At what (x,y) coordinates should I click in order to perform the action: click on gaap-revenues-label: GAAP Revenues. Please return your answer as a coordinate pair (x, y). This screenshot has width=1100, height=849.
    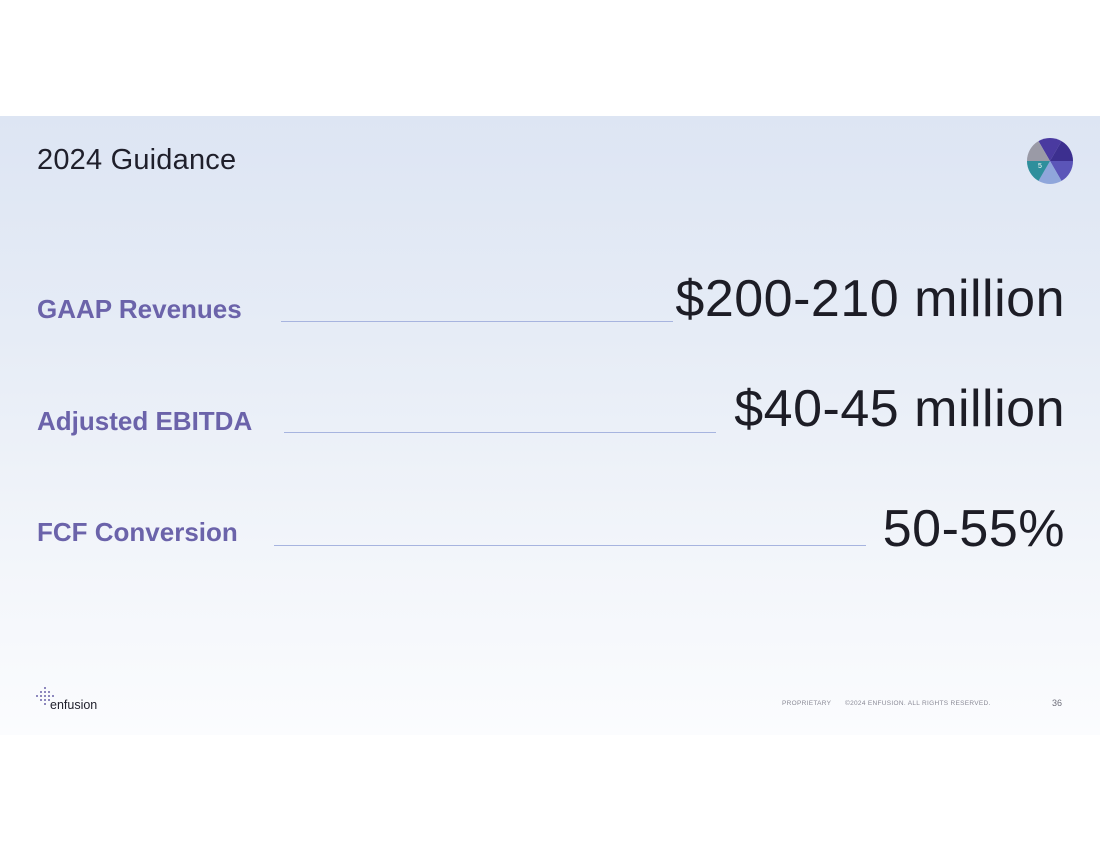
    Looking at the image, I should click on (139, 309).